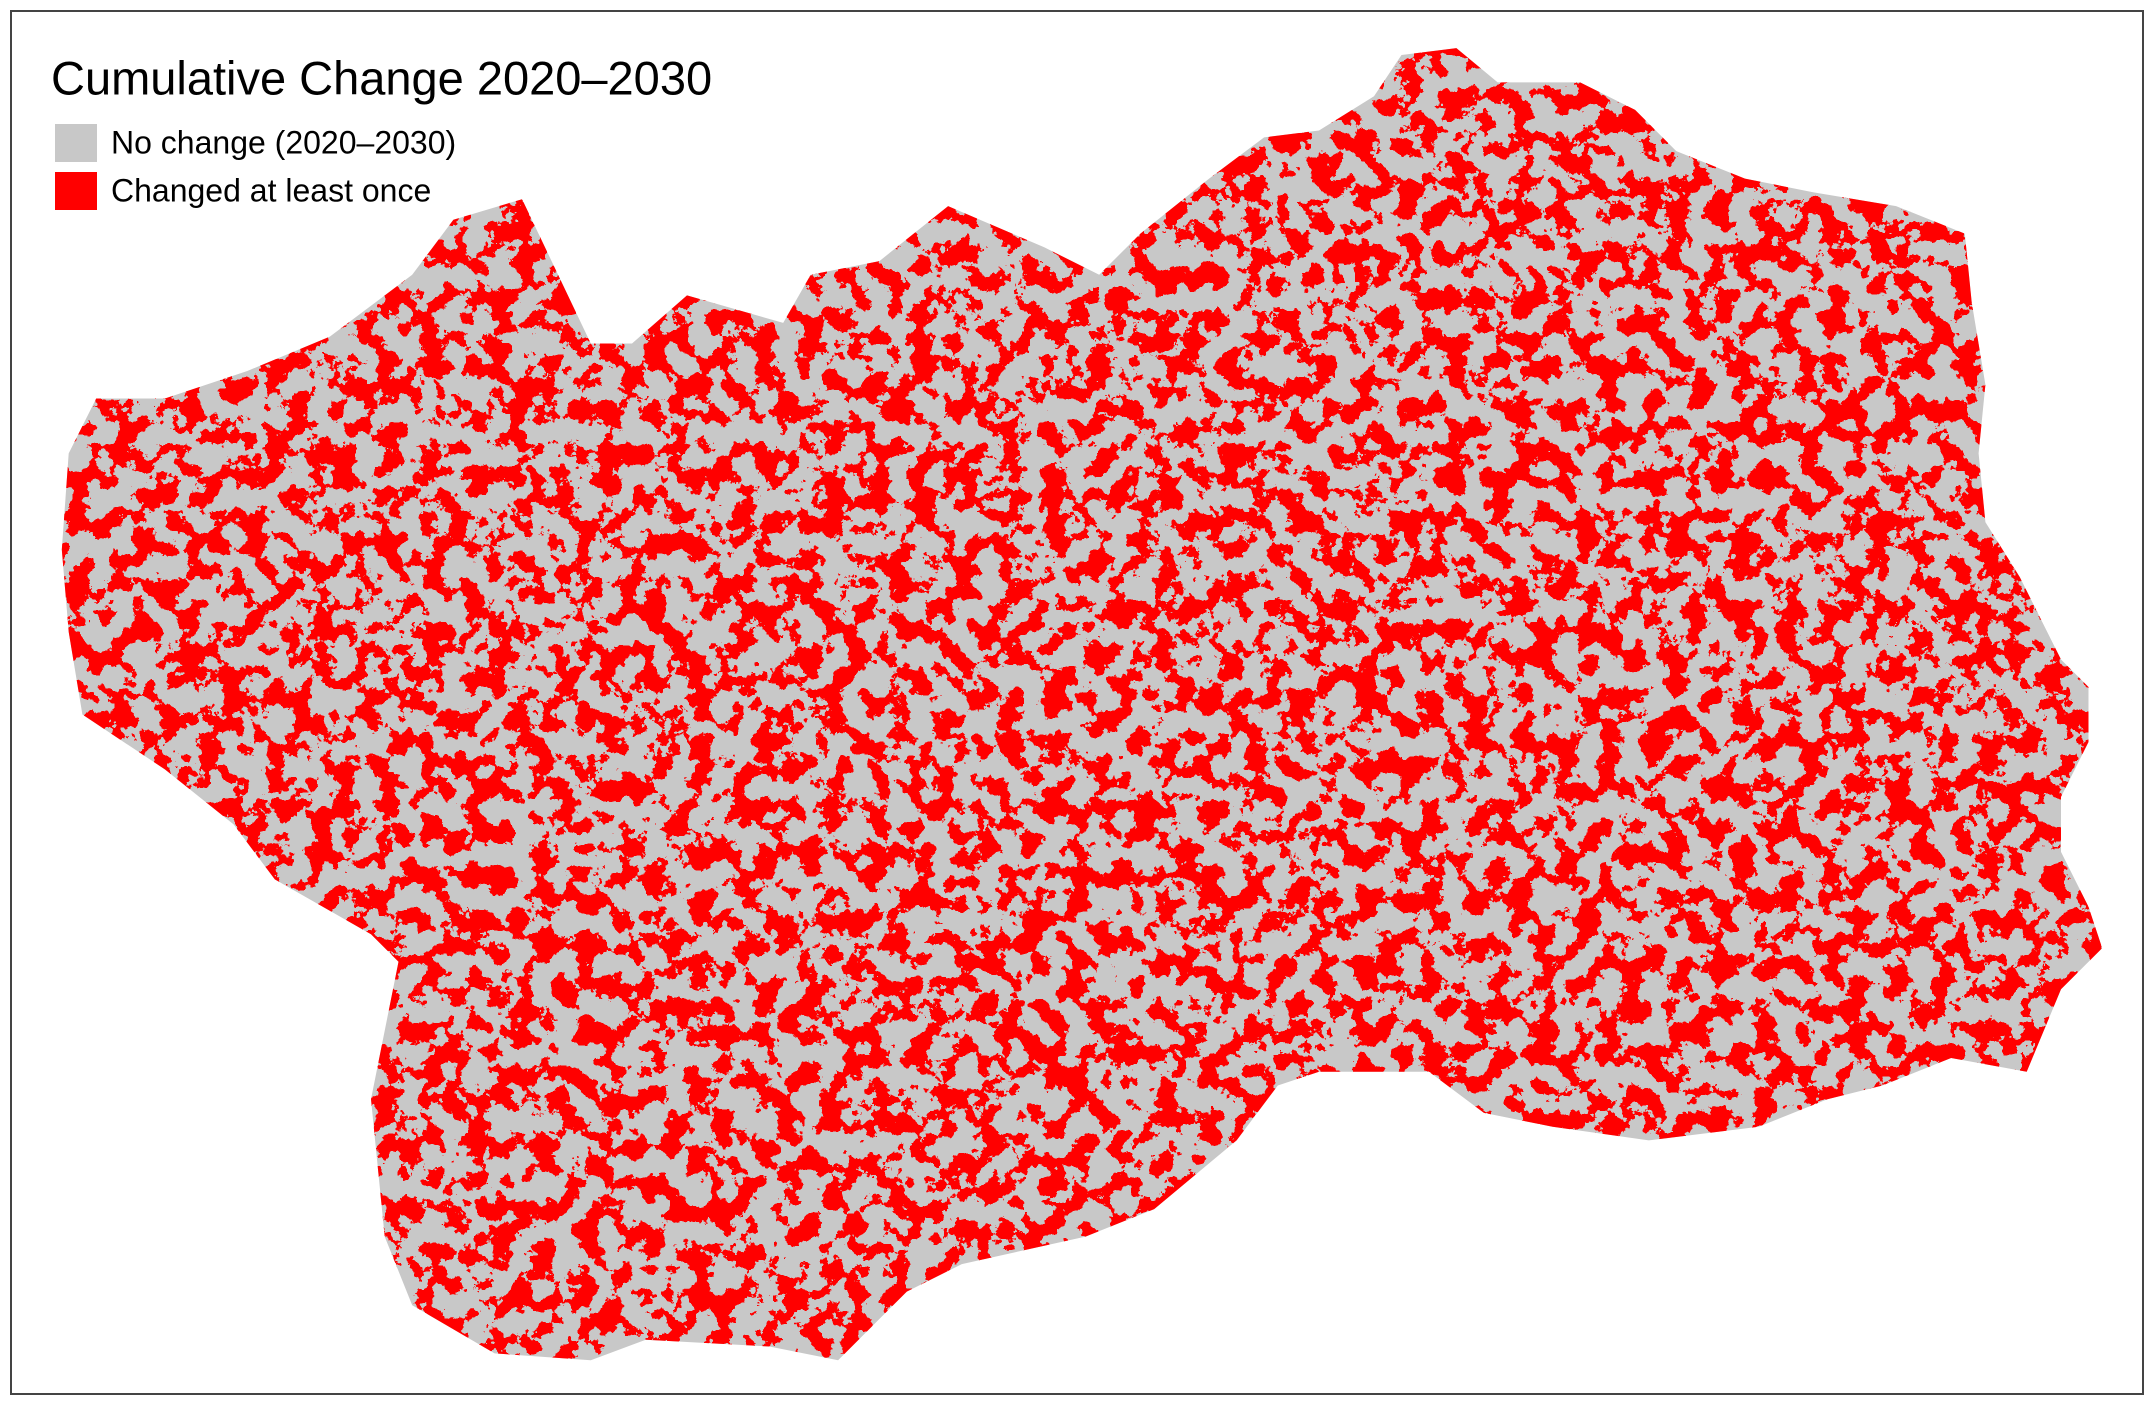 Image resolution: width=2154 pixels, height=1402 pixels. What do you see at coordinates (283, 142) in the screenshot?
I see `legend-label: No change (2020–2030)` at bounding box center [283, 142].